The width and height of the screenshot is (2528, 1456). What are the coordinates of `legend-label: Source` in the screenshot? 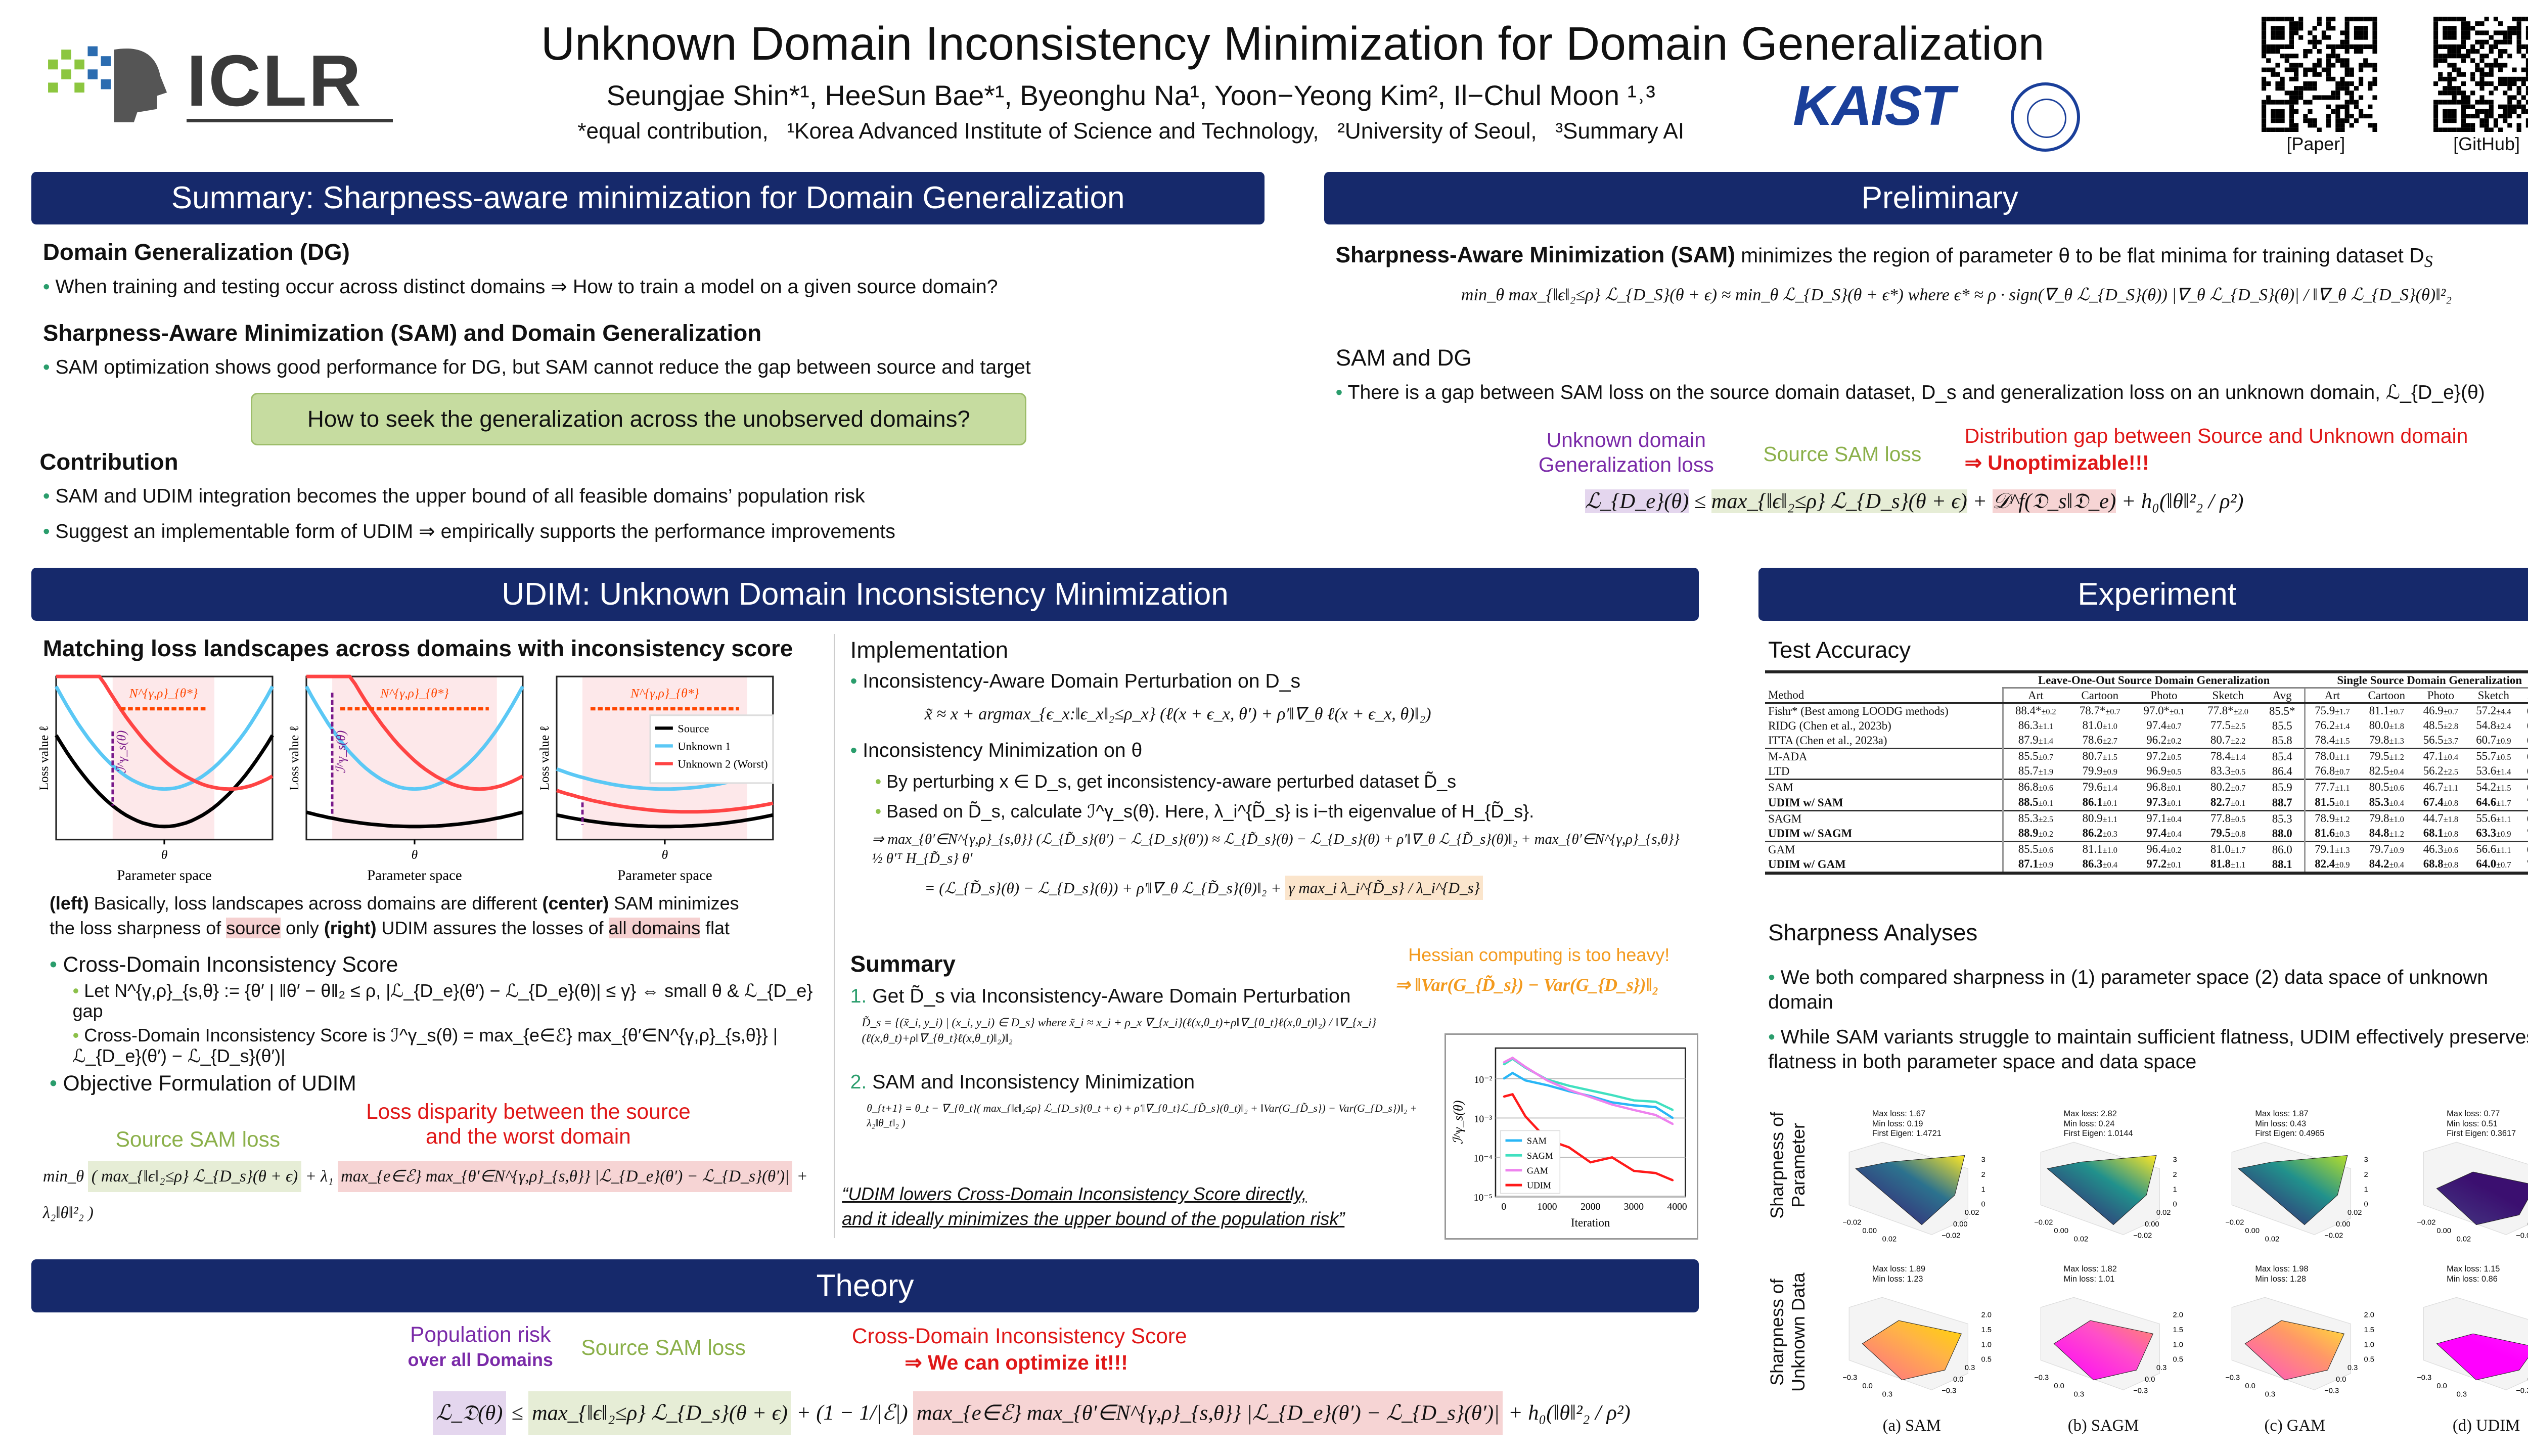 It's located at (693, 728).